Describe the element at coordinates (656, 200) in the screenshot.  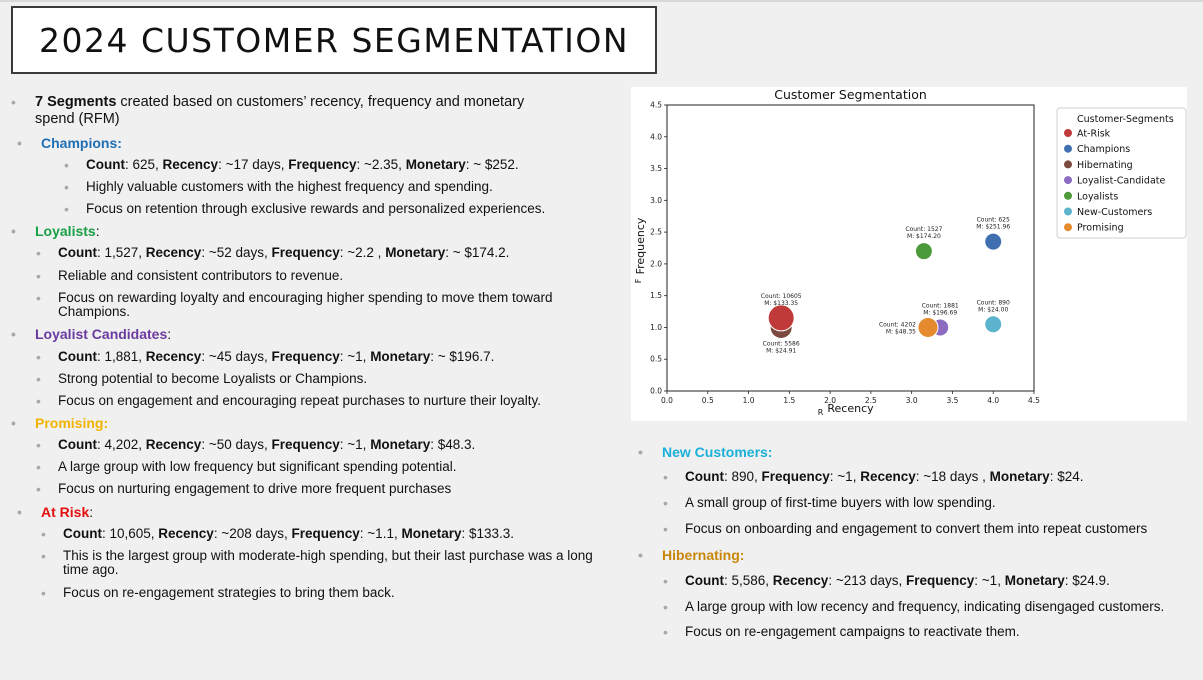
I see `y-tick-label: 3.0` at that location.